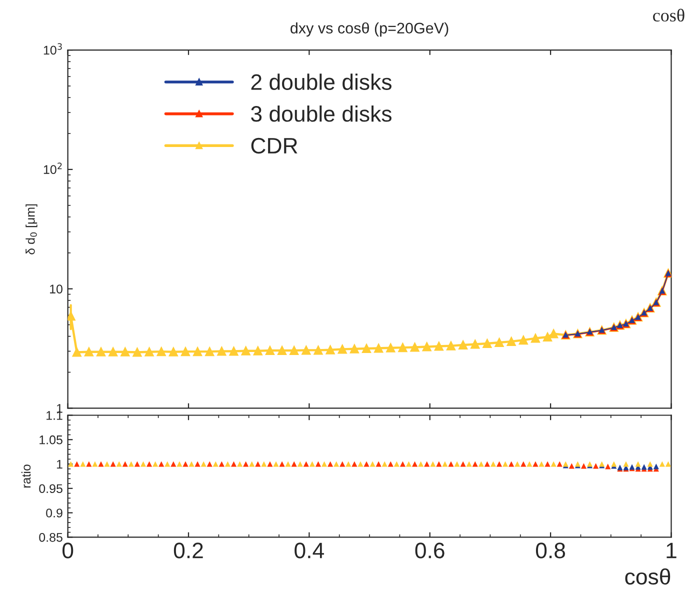 The width and height of the screenshot is (692, 589). What do you see at coordinates (53, 49) in the screenshot?
I see `y-tick-label: 10$^{3}$` at bounding box center [53, 49].